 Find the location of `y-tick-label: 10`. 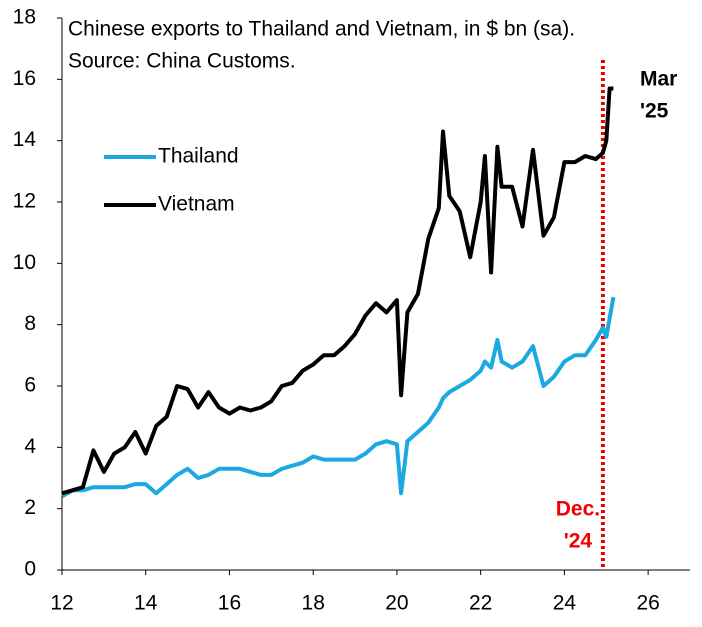

y-tick-label: 10 is located at coordinates (24, 262).